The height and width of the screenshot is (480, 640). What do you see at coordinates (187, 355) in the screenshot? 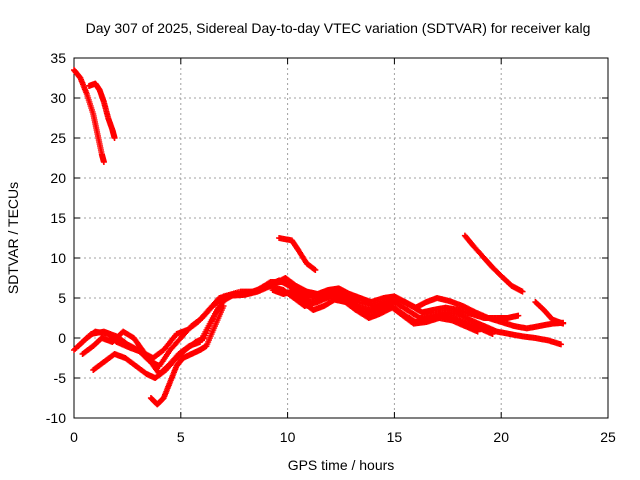
I see `series-arc-main-e` at bounding box center [187, 355].